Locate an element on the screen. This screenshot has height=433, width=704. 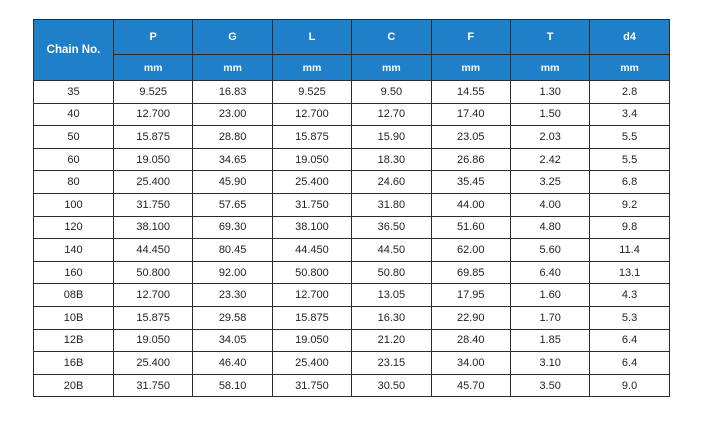
cell-c: 24.60 is located at coordinates (391, 182).